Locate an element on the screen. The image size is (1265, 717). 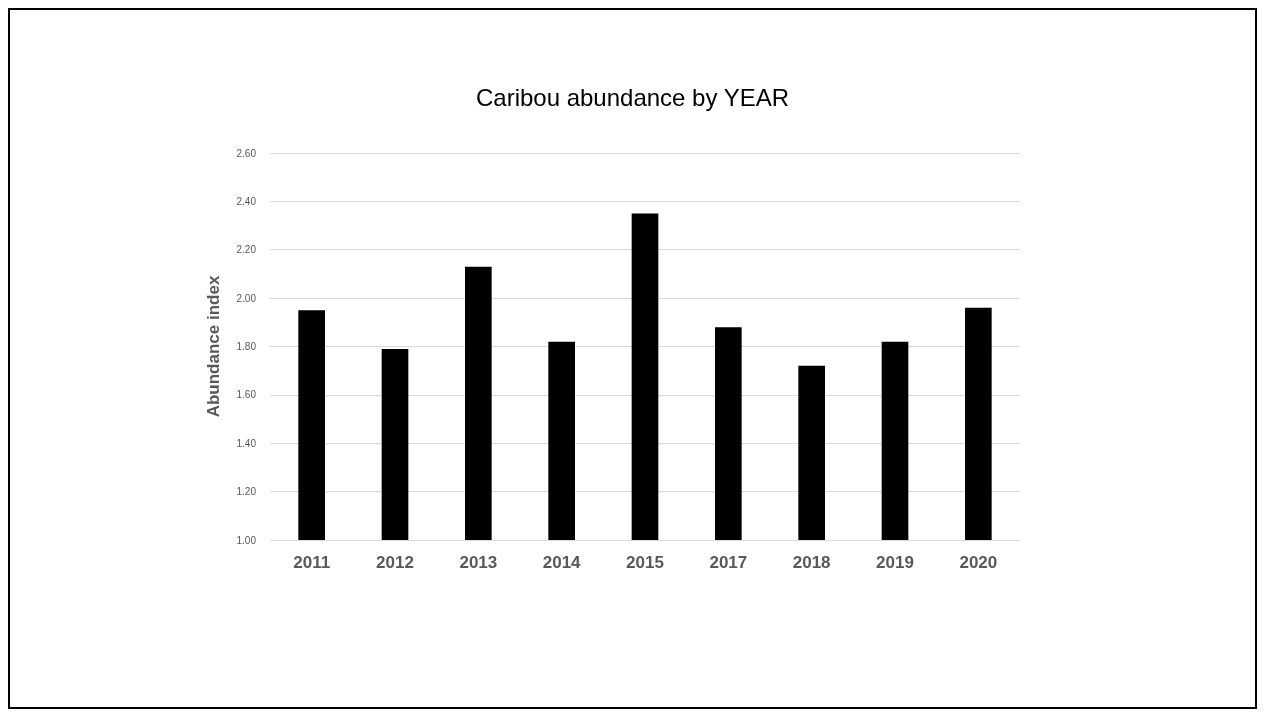
x-tick-label: 2019 is located at coordinates (895, 562).